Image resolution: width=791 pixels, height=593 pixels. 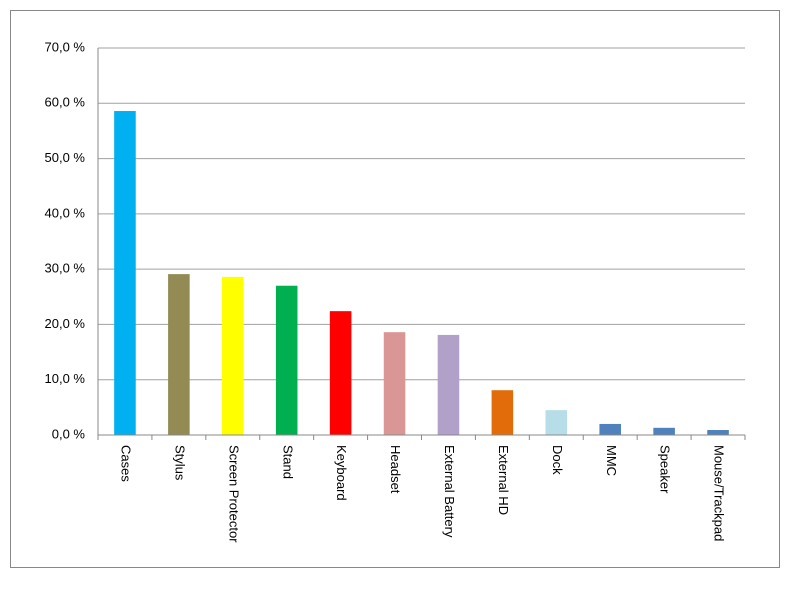 What do you see at coordinates (69, 433) in the screenshot?
I see `y-tick-label: 0,0 %` at bounding box center [69, 433].